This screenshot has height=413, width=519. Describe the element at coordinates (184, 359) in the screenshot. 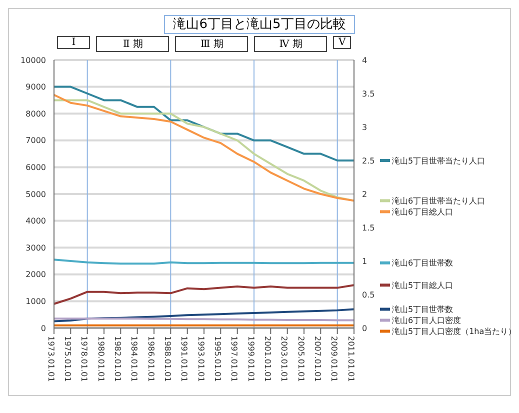

I see `x-tick-label: 1991.01.01` at that location.